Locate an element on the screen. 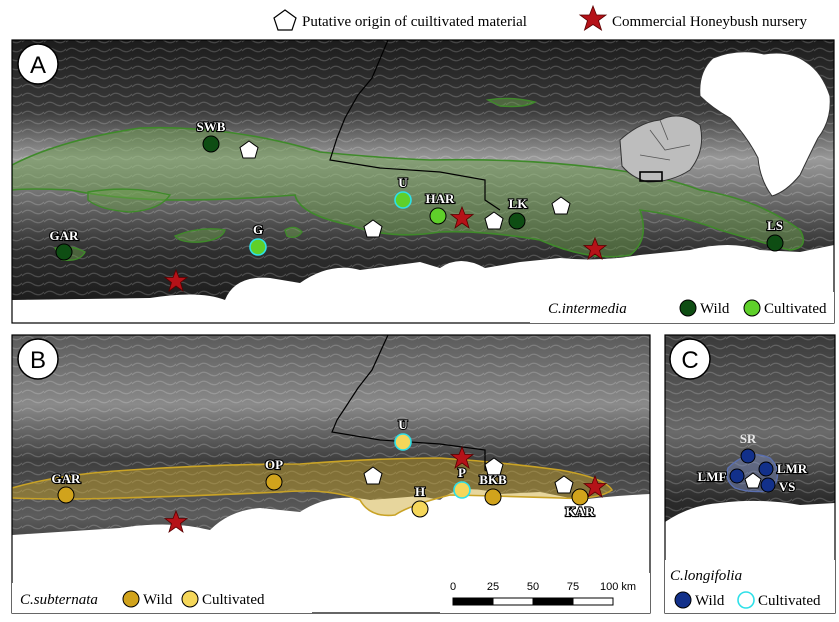 The height and width of the screenshot is (622, 839). scale-bar: 0 25 50 75 100 km is located at coordinates (545, 593).